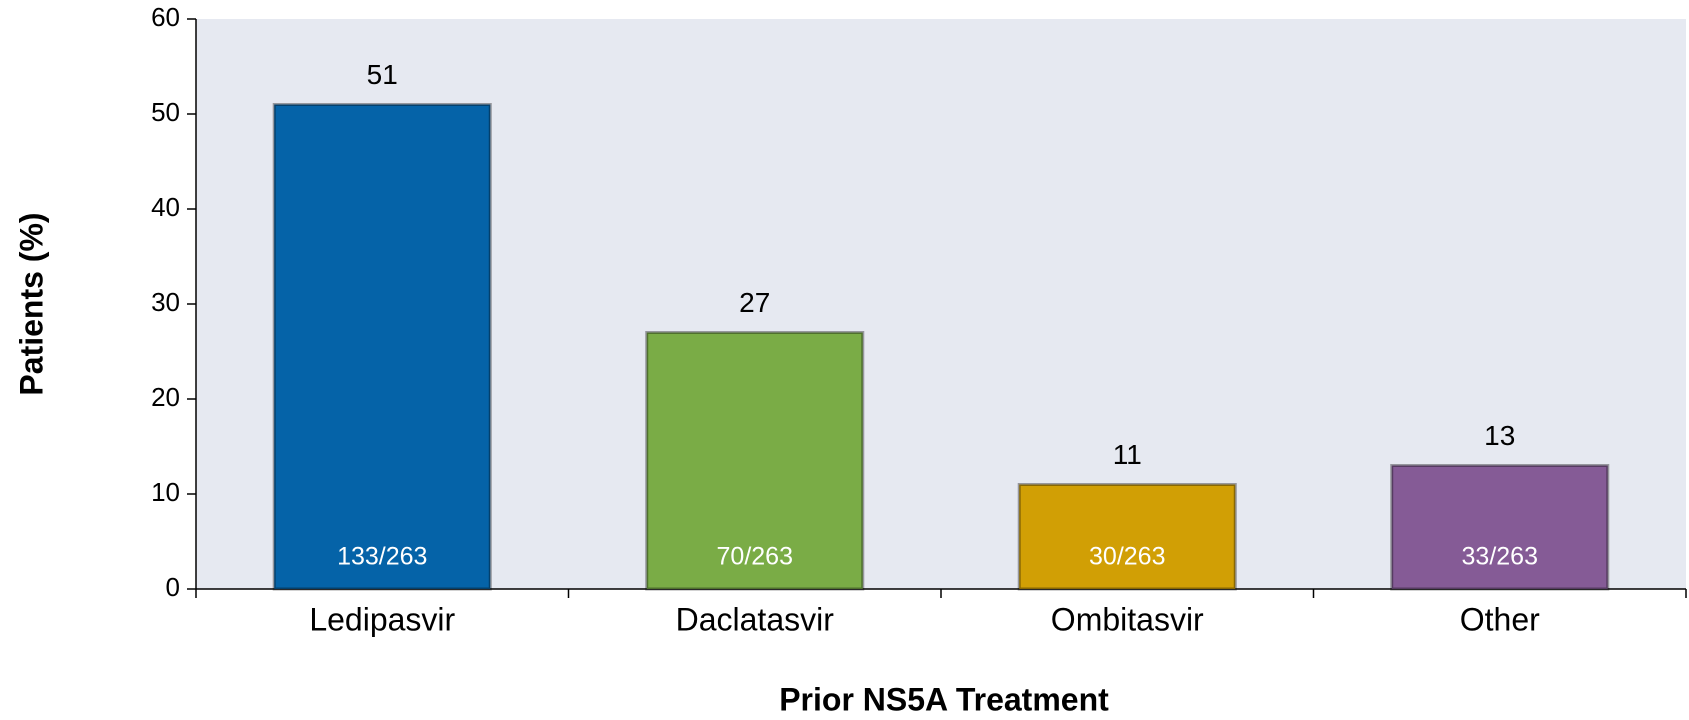 The height and width of the screenshot is (720, 1689). What do you see at coordinates (31, 303) in the screenshot?
I see `y-axis-title: Patients (%)` at bounding box center [31, 303].